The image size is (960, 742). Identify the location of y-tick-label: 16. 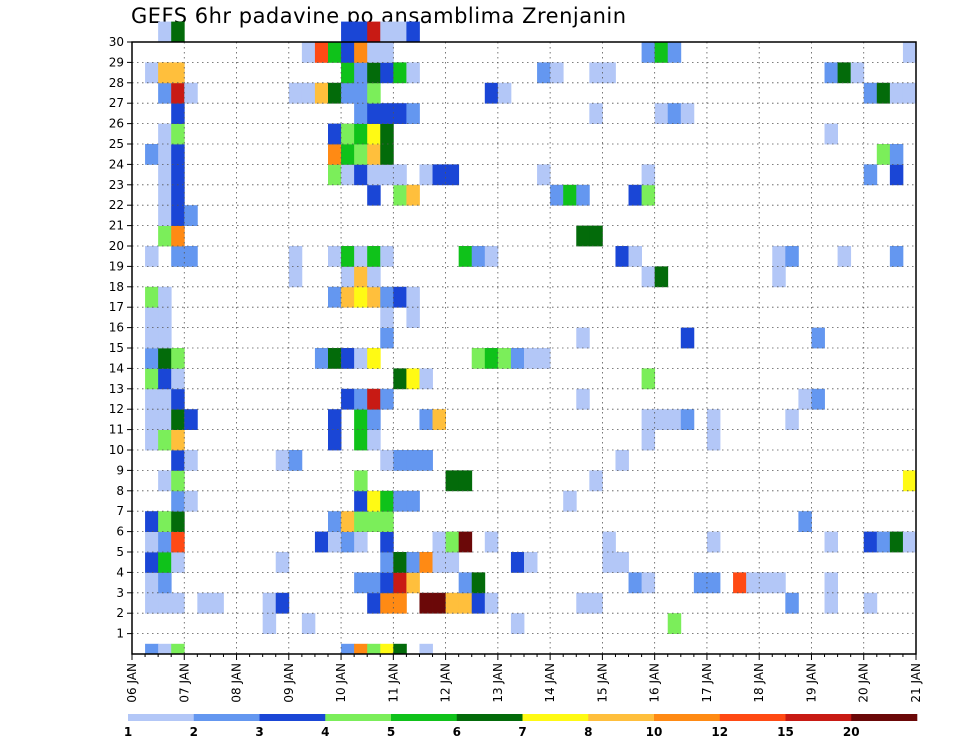
(116, 328).